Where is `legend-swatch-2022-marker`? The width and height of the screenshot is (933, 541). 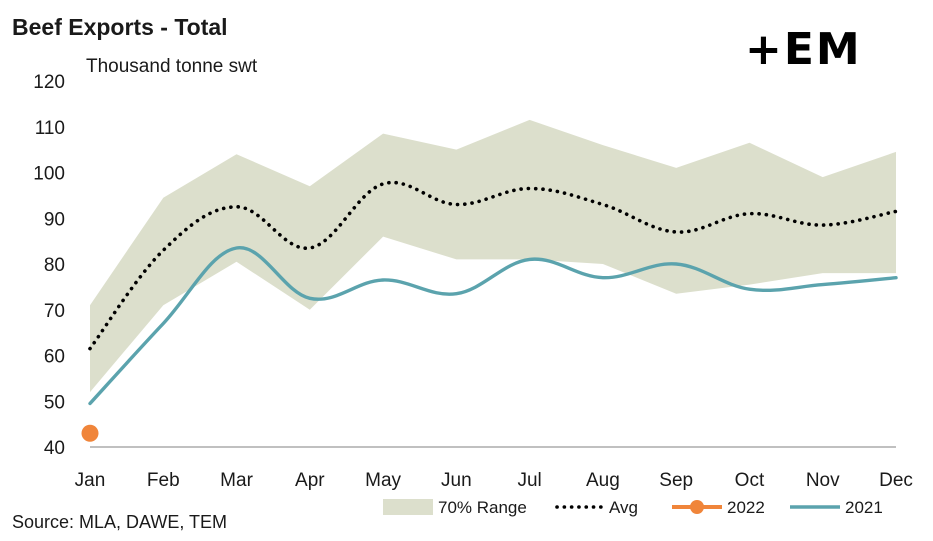
legend-swatch-2022-marker is located at coordinates (697, 507).